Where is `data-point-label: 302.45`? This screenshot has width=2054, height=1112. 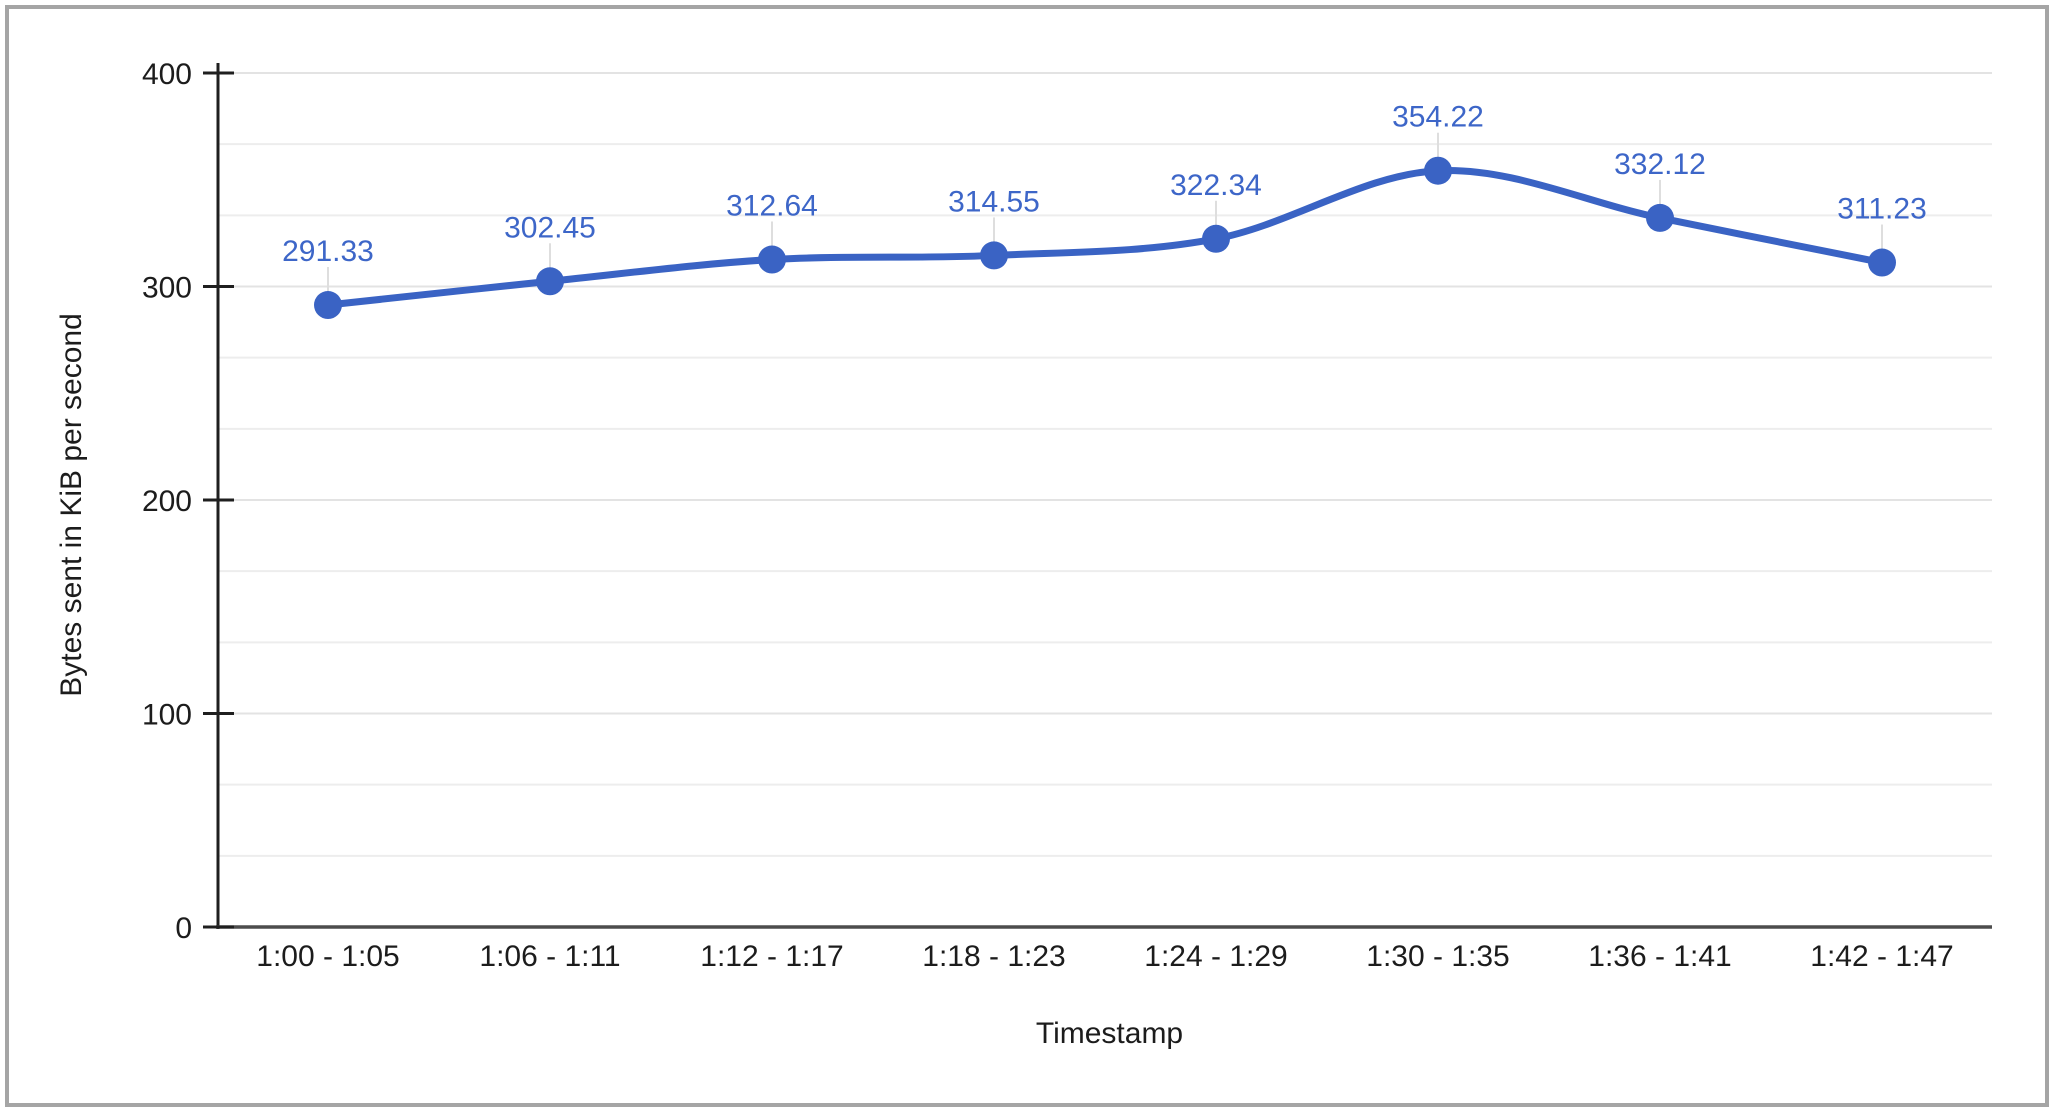 data-point-label: 302.45 is located at coordinates (550, 227).